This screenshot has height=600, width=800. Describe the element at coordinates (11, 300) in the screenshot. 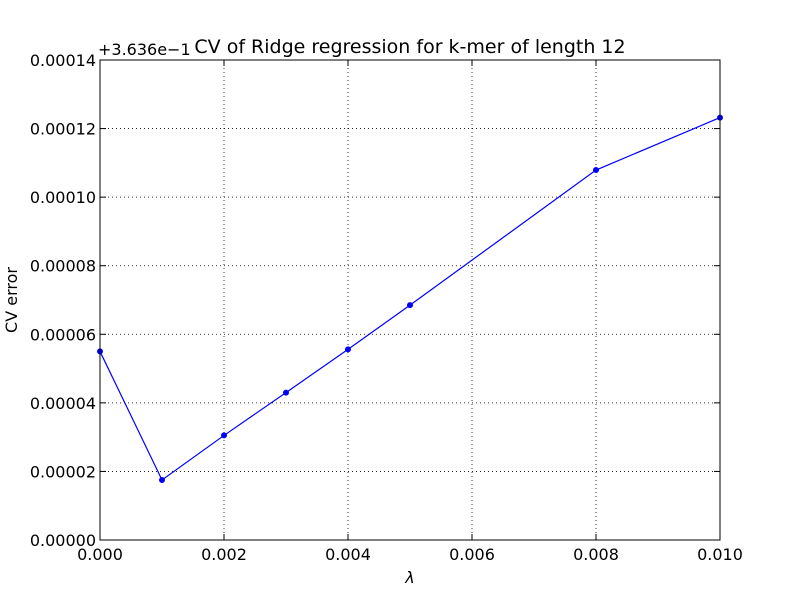

I see `y-axis-label: CV error` at that location.